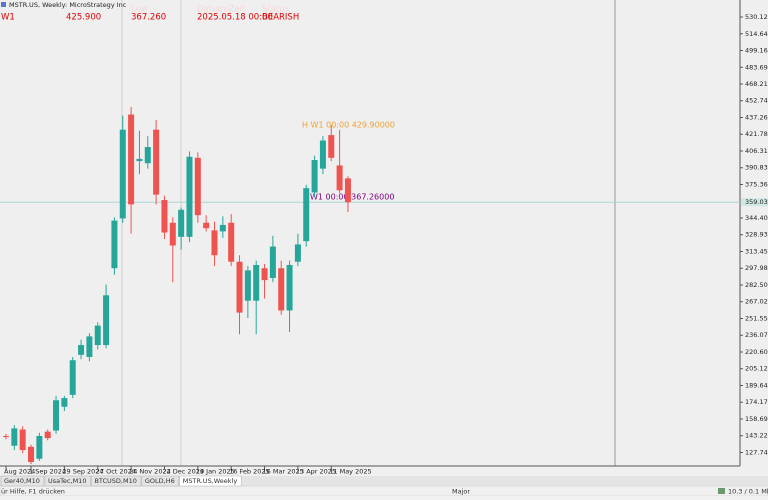  I want to click on current-price-label: 359.030, so click(756, 202).